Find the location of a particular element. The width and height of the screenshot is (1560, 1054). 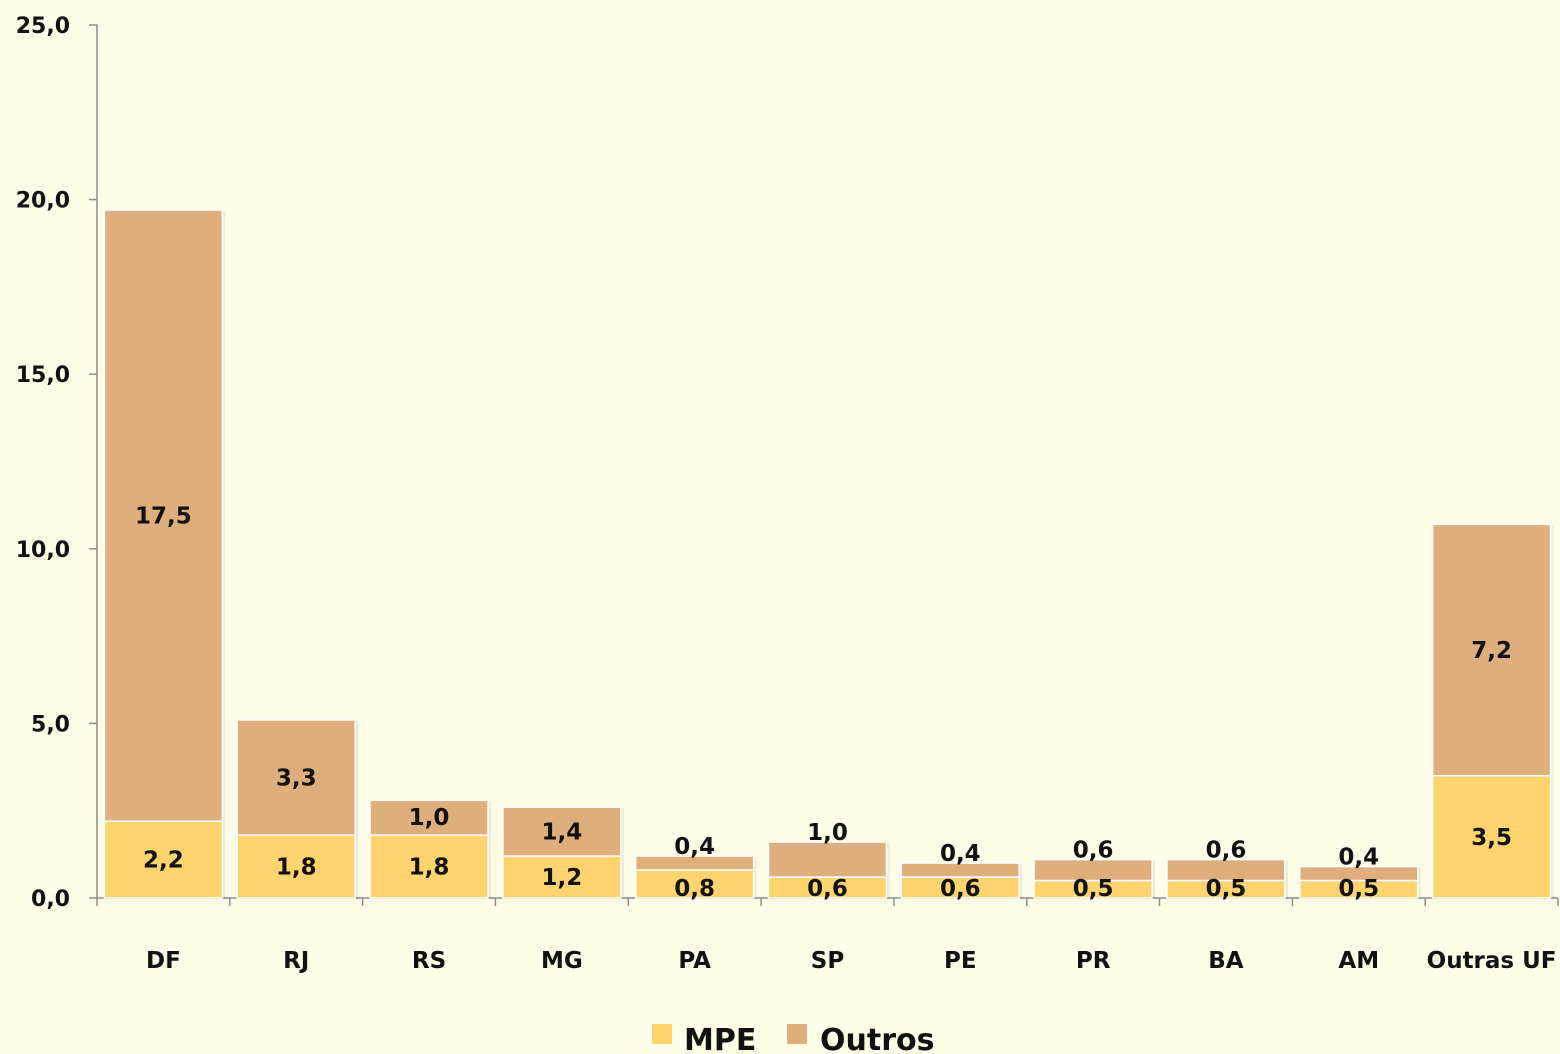

data-label-outros: 7,2 is located at coordinates (1491, 651).